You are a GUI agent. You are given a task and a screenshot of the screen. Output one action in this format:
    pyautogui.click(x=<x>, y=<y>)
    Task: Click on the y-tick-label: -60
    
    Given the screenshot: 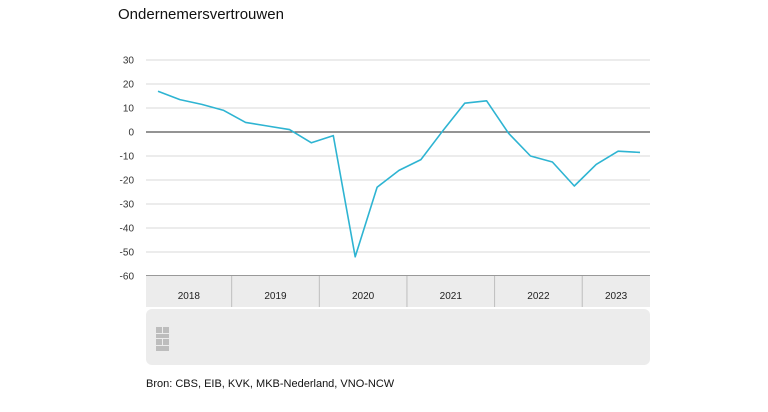 What is the action you would take?
    pyautogui.click(x=127, y=277)
    